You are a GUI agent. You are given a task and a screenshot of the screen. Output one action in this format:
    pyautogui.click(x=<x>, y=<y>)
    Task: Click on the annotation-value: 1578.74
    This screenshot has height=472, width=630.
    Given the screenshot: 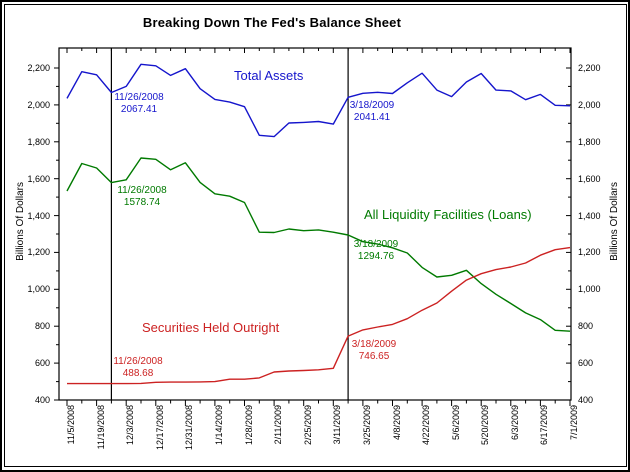 What is the action you would take?
    pyautogui.click(x=142, y=202)
    